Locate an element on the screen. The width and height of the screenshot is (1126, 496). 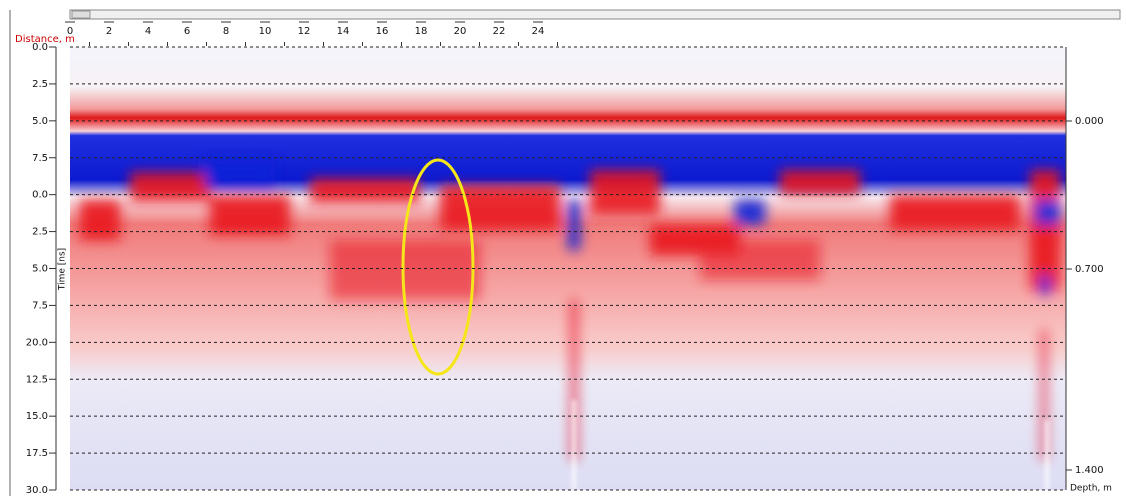
top-tick-label: 2 is located at coordinates (109, 31).